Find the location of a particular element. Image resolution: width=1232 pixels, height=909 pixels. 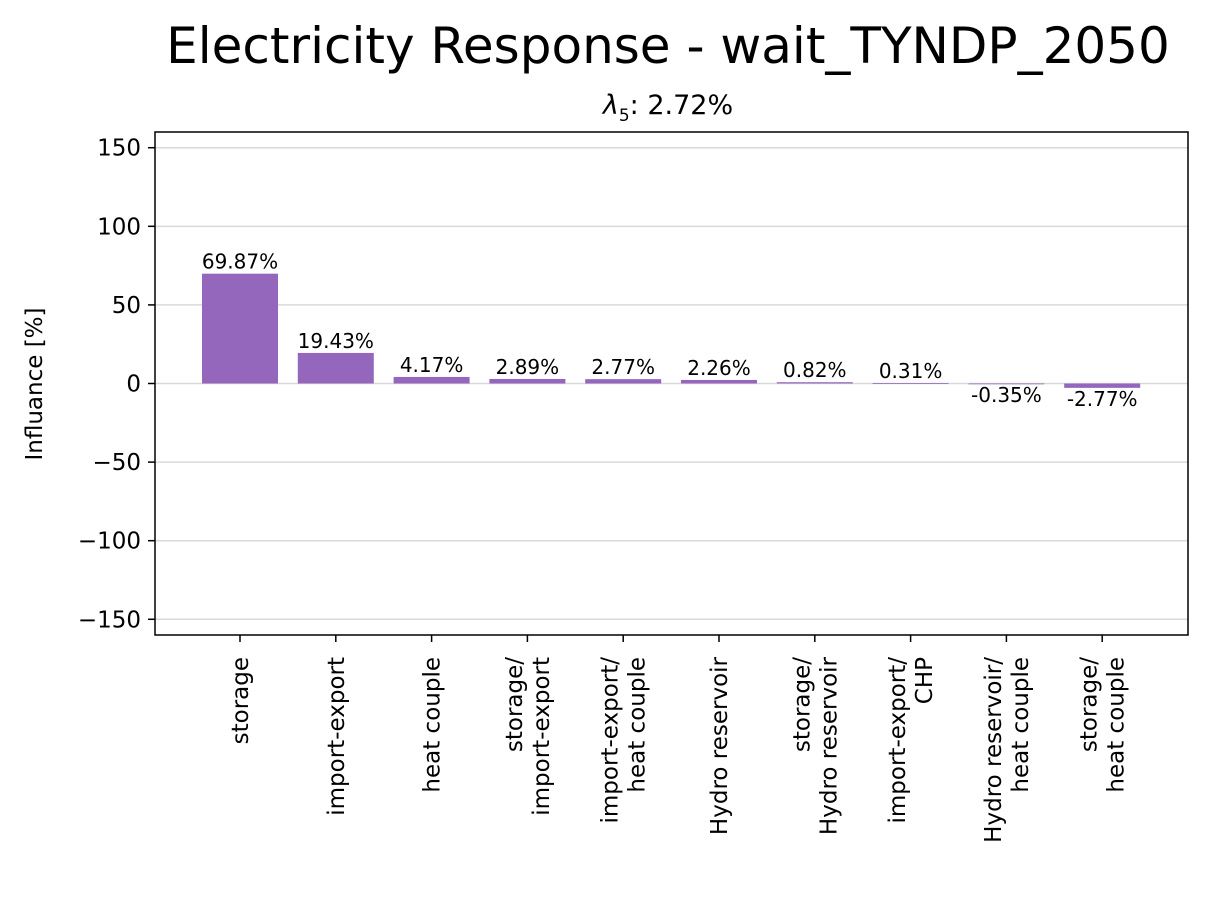

y-tick-label: 150 is located at coordinates (119, 149).